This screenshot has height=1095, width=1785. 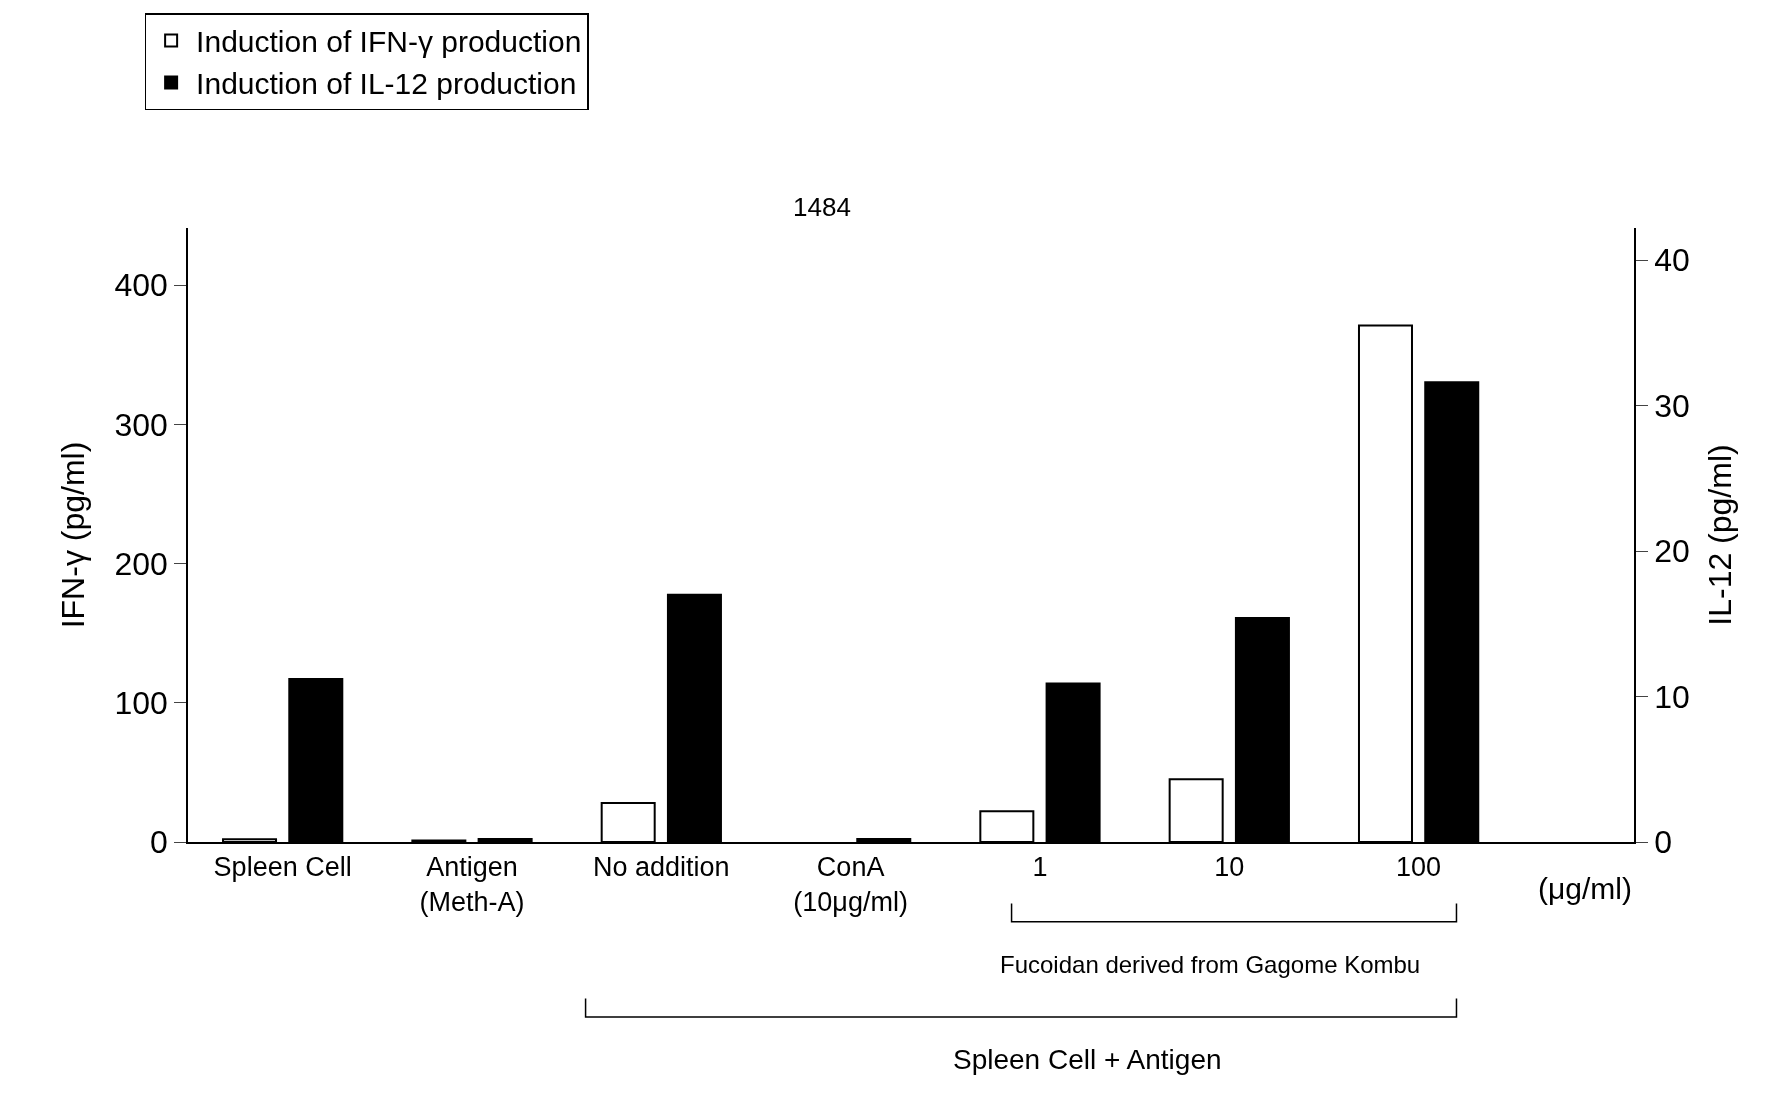 What do you see at coordinates (1087, 1059) in the screenshot?
I see `text: Spleen Cell + Antigen` at bounding box center [1087, 1059].